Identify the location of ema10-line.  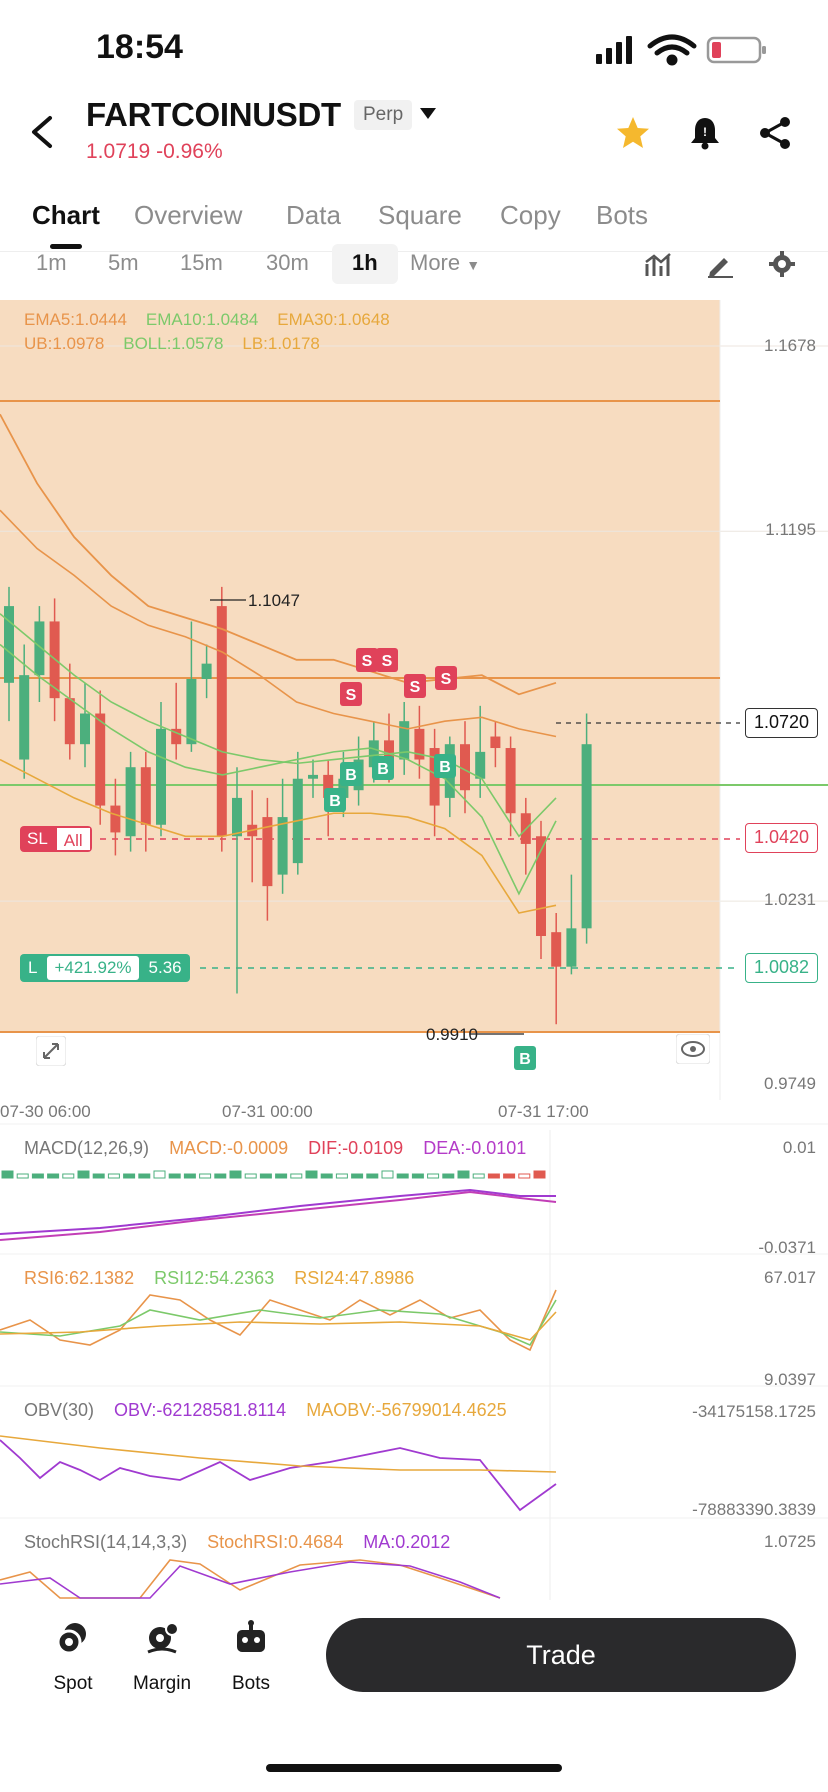
(278, 725).